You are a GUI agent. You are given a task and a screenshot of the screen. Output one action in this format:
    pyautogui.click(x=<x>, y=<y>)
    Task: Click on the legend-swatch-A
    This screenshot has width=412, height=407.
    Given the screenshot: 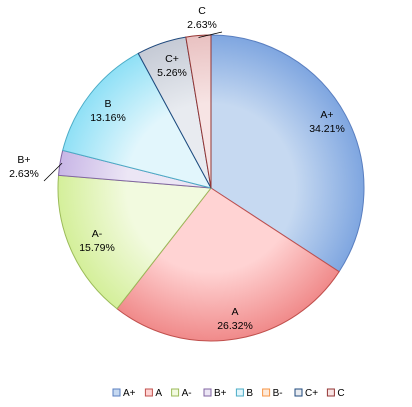 What is the action you would take?
    pyautogui.click(x=148, y=392)
    